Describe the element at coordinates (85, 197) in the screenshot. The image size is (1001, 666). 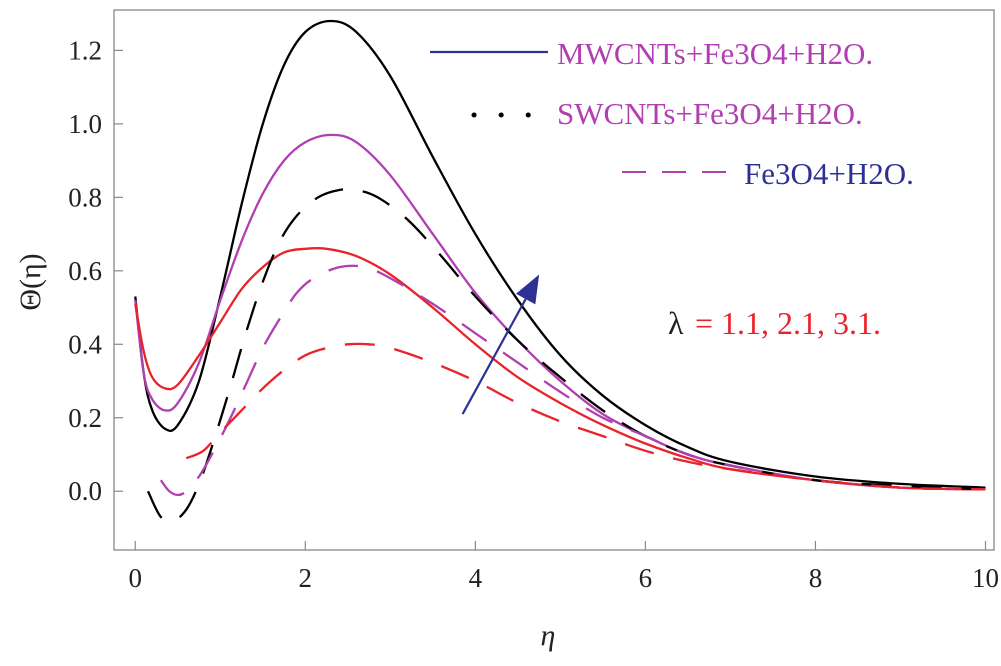
I see `y-tick-label: 0.8` at that location.